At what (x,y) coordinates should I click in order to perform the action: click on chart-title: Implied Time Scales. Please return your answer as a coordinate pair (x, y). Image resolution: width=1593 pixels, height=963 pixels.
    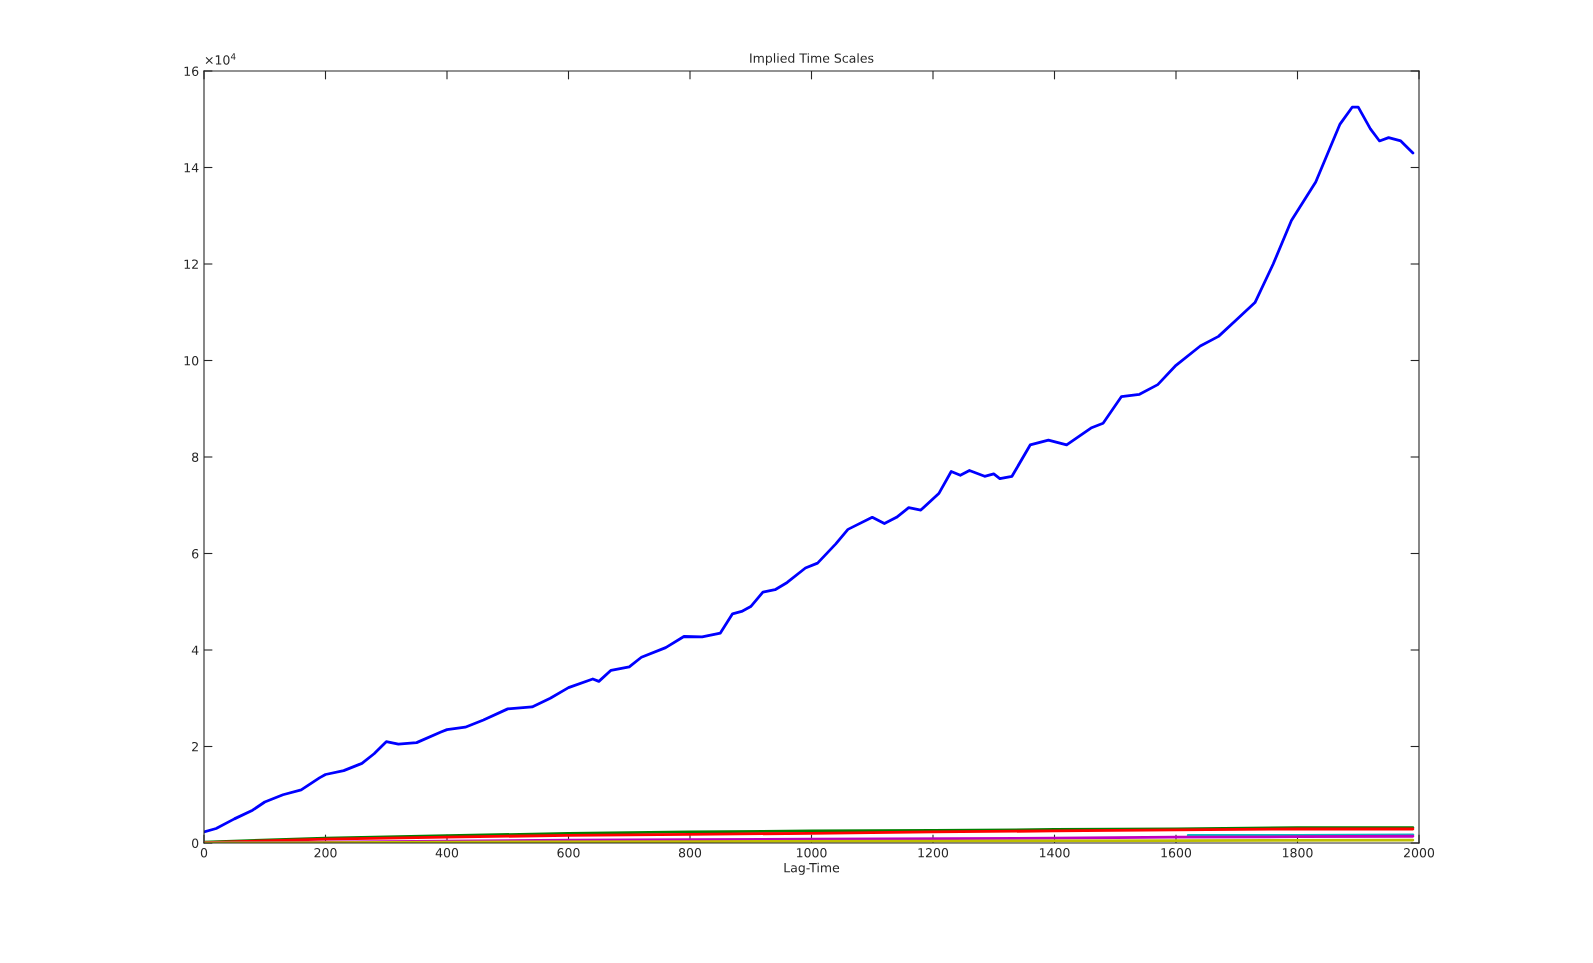
    Looking at the image, I should click on (812, 59).